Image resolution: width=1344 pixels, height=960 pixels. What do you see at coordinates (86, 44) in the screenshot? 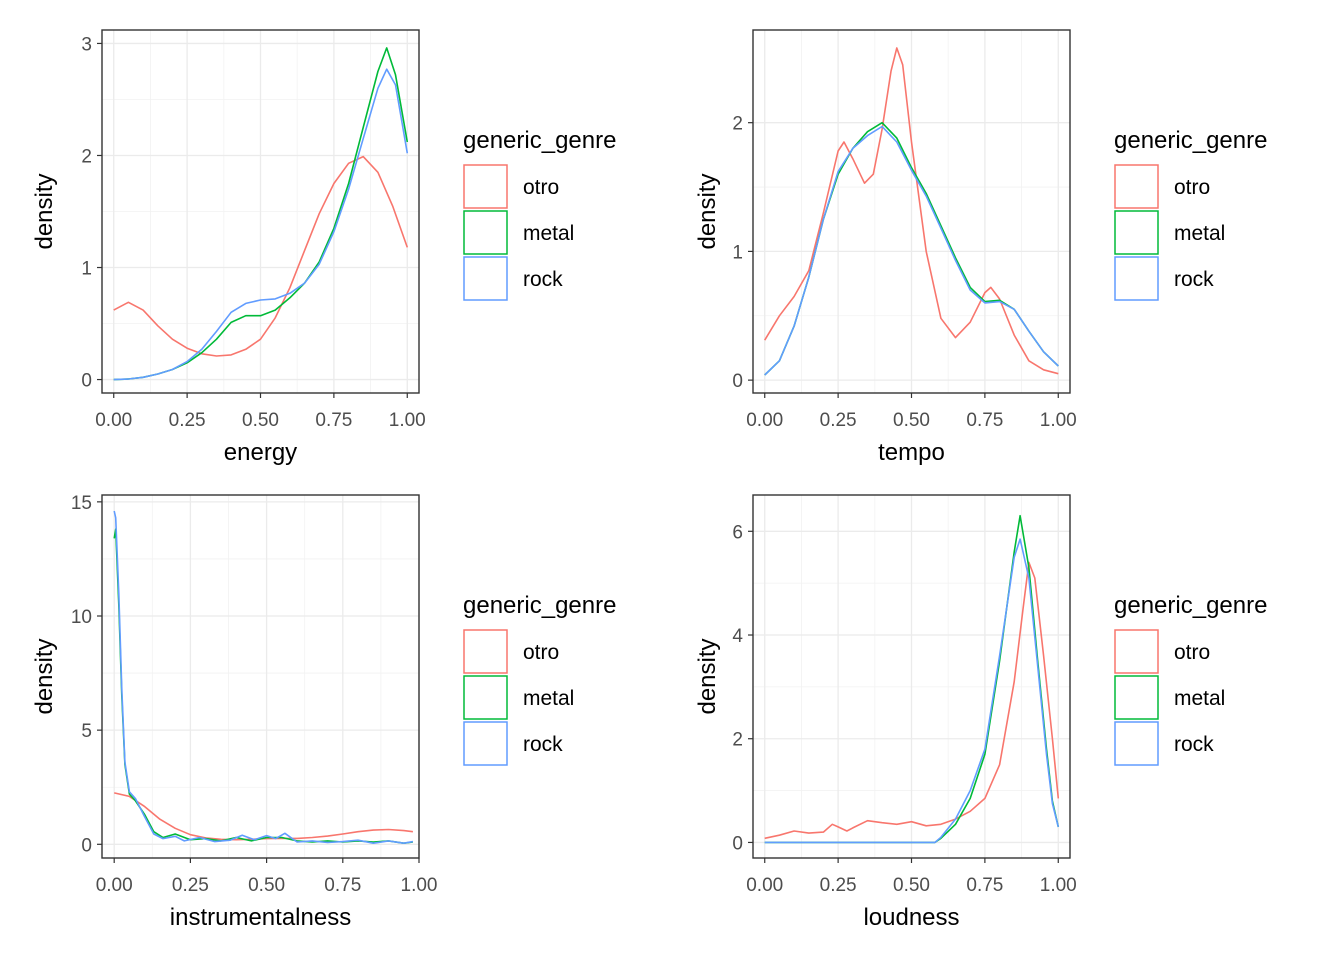
I see `y-tick-label: 3` at bounding box center [86, 44].